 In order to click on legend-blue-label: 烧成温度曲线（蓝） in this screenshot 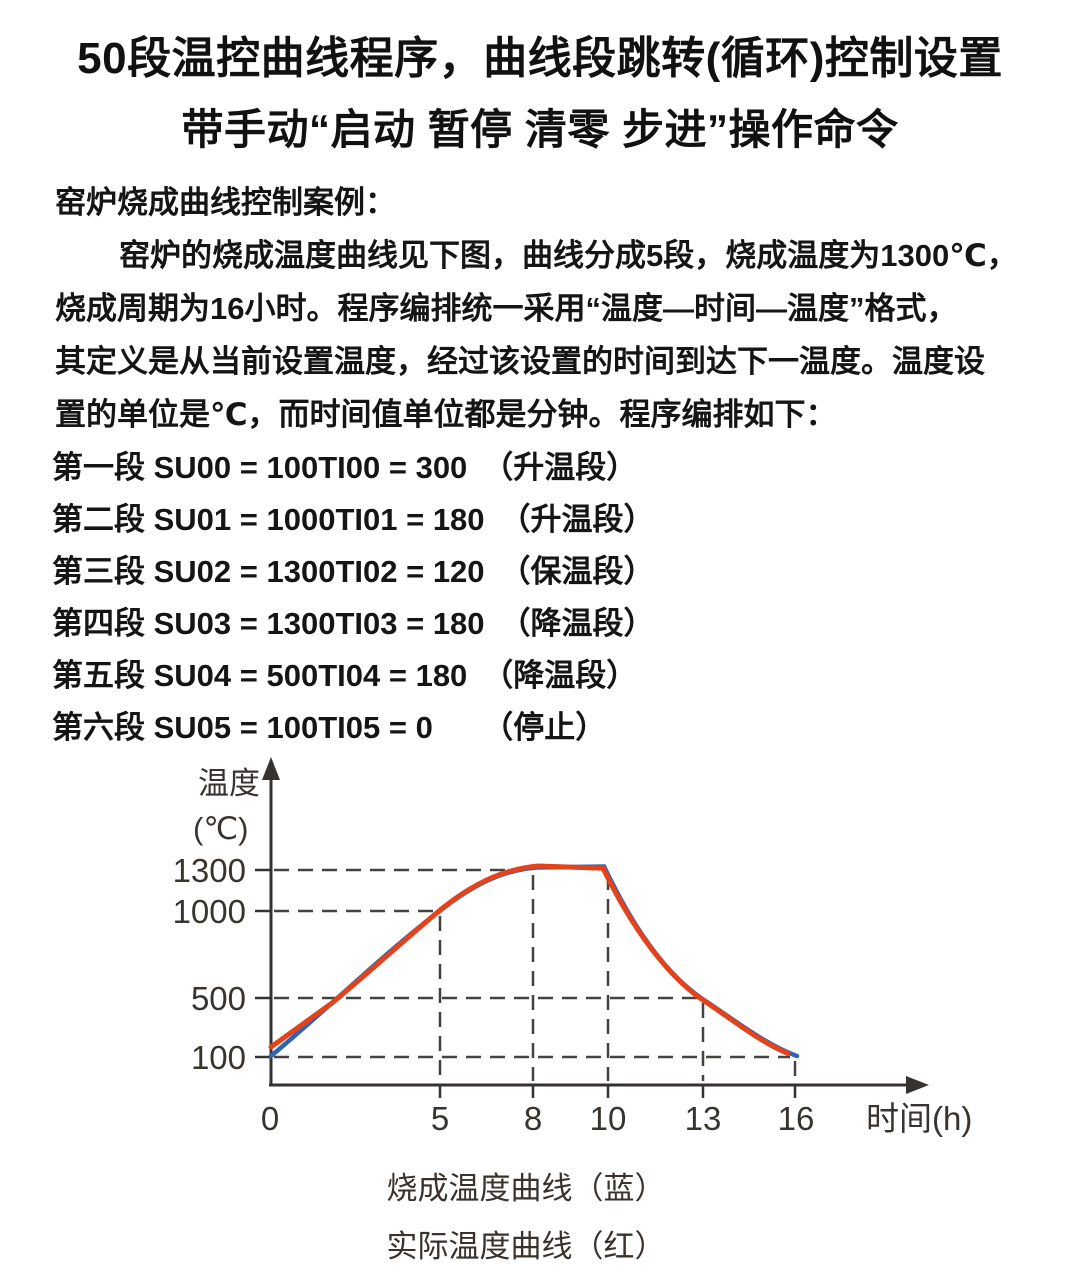, I will do `click(526, 1188)`.